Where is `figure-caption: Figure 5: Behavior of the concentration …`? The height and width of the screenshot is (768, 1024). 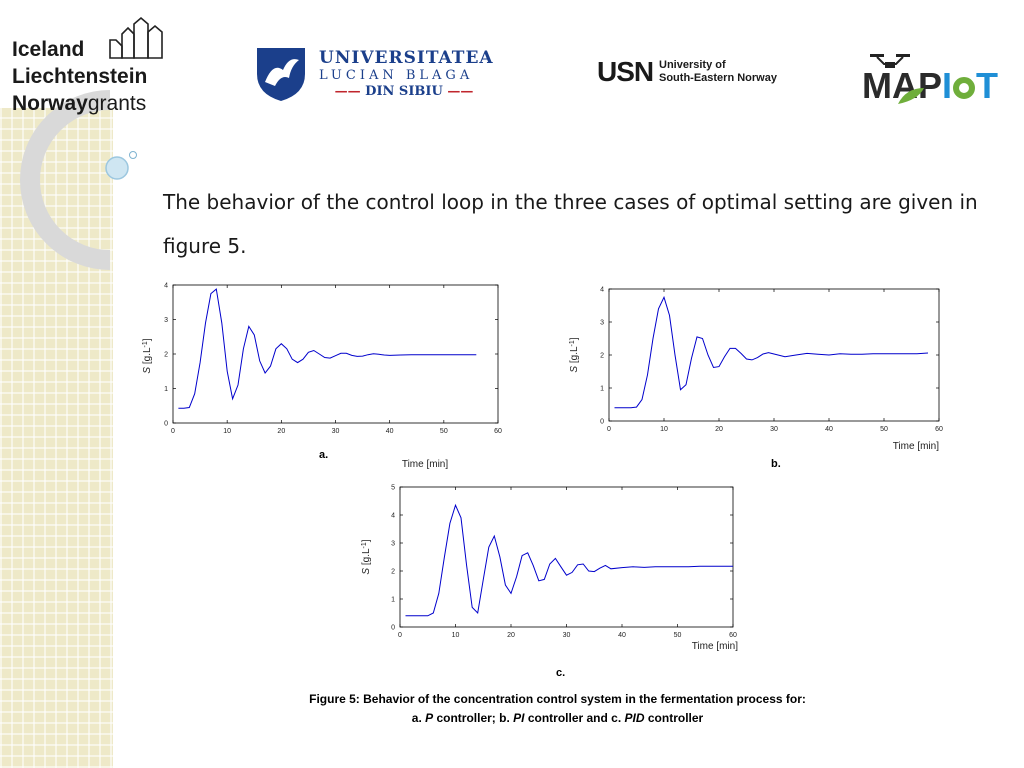
figure-caption: Figure 5: Behavior of the concentration … is located at coordinates (557, 709).